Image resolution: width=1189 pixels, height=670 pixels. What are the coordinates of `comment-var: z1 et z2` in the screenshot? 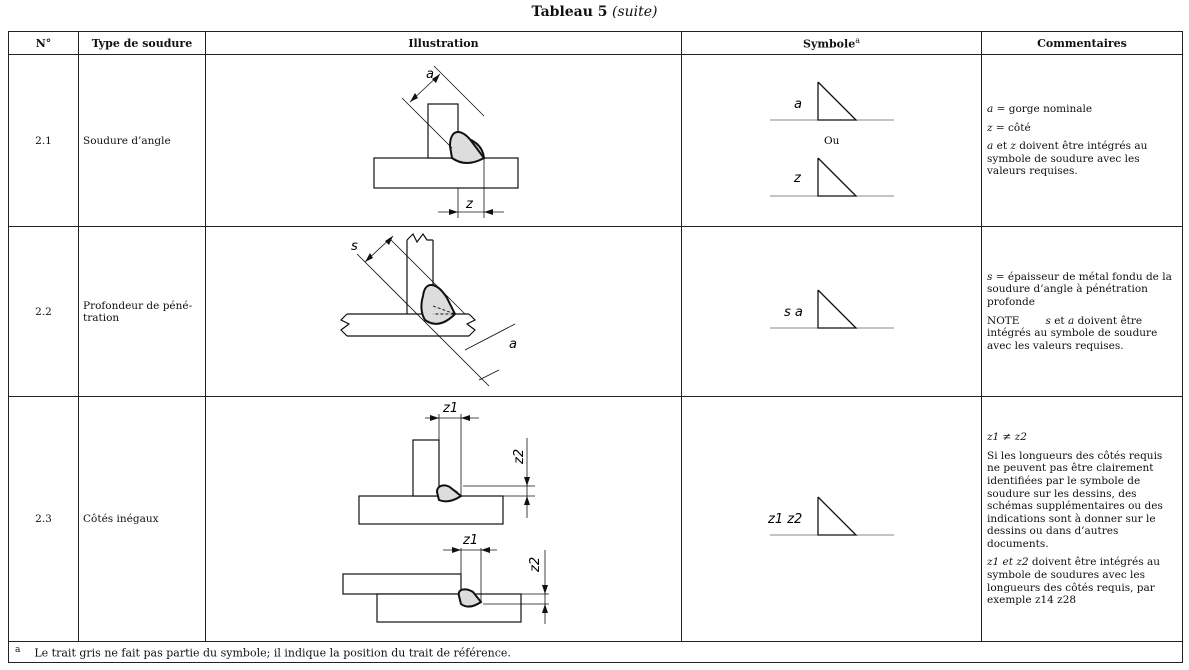 It's located at (1008, 562).